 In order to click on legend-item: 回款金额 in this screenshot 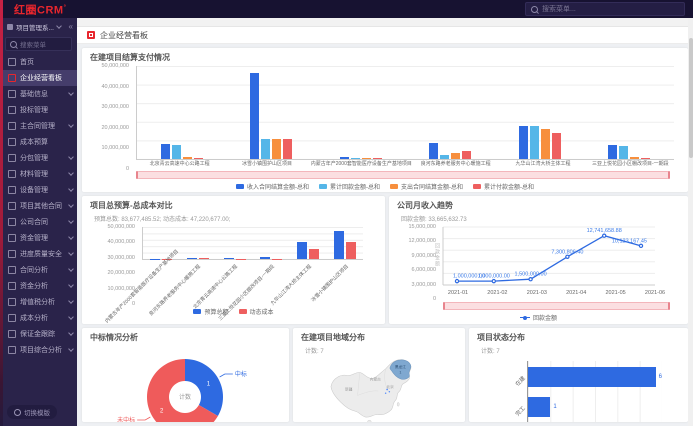, I will do `click(538, 317)`.